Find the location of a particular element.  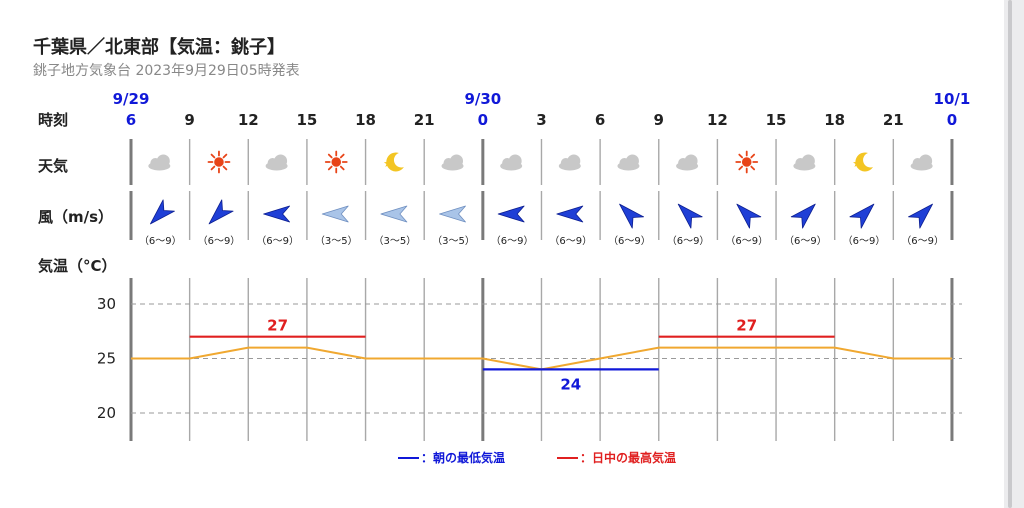

time-row-label: 時刻 is located at coordinates (53, 120).